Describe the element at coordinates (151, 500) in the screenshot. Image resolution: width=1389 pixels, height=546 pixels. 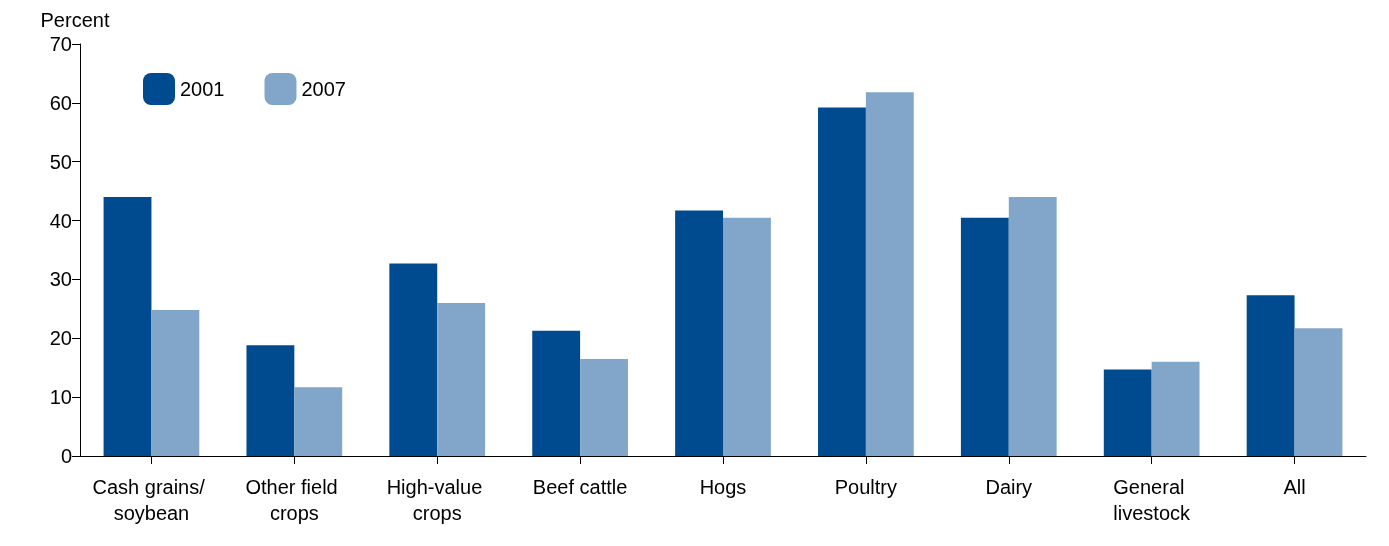
I see `x-tick-label: Cash grains/ soybean` at that location.